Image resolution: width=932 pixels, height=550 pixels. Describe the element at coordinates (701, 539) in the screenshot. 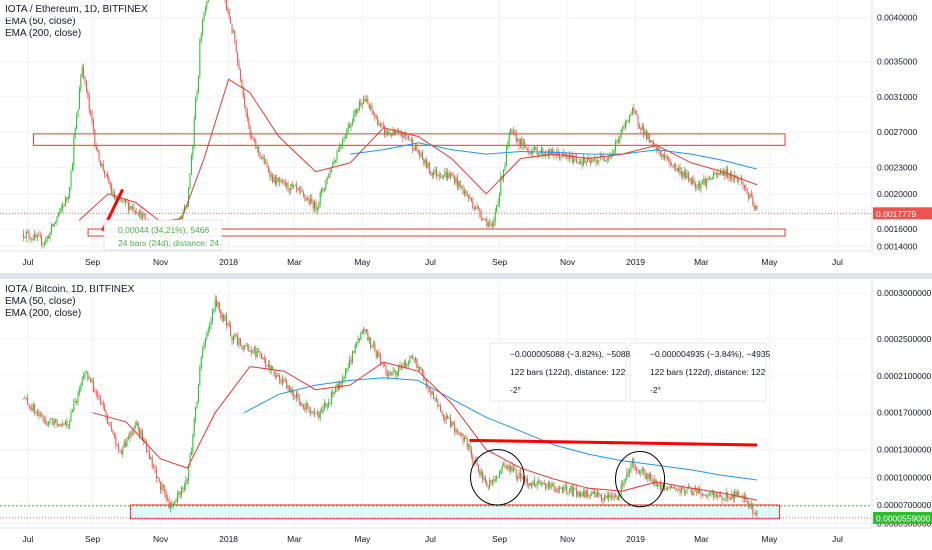

I see `x-tick-label-1-10: Mar` at that location.